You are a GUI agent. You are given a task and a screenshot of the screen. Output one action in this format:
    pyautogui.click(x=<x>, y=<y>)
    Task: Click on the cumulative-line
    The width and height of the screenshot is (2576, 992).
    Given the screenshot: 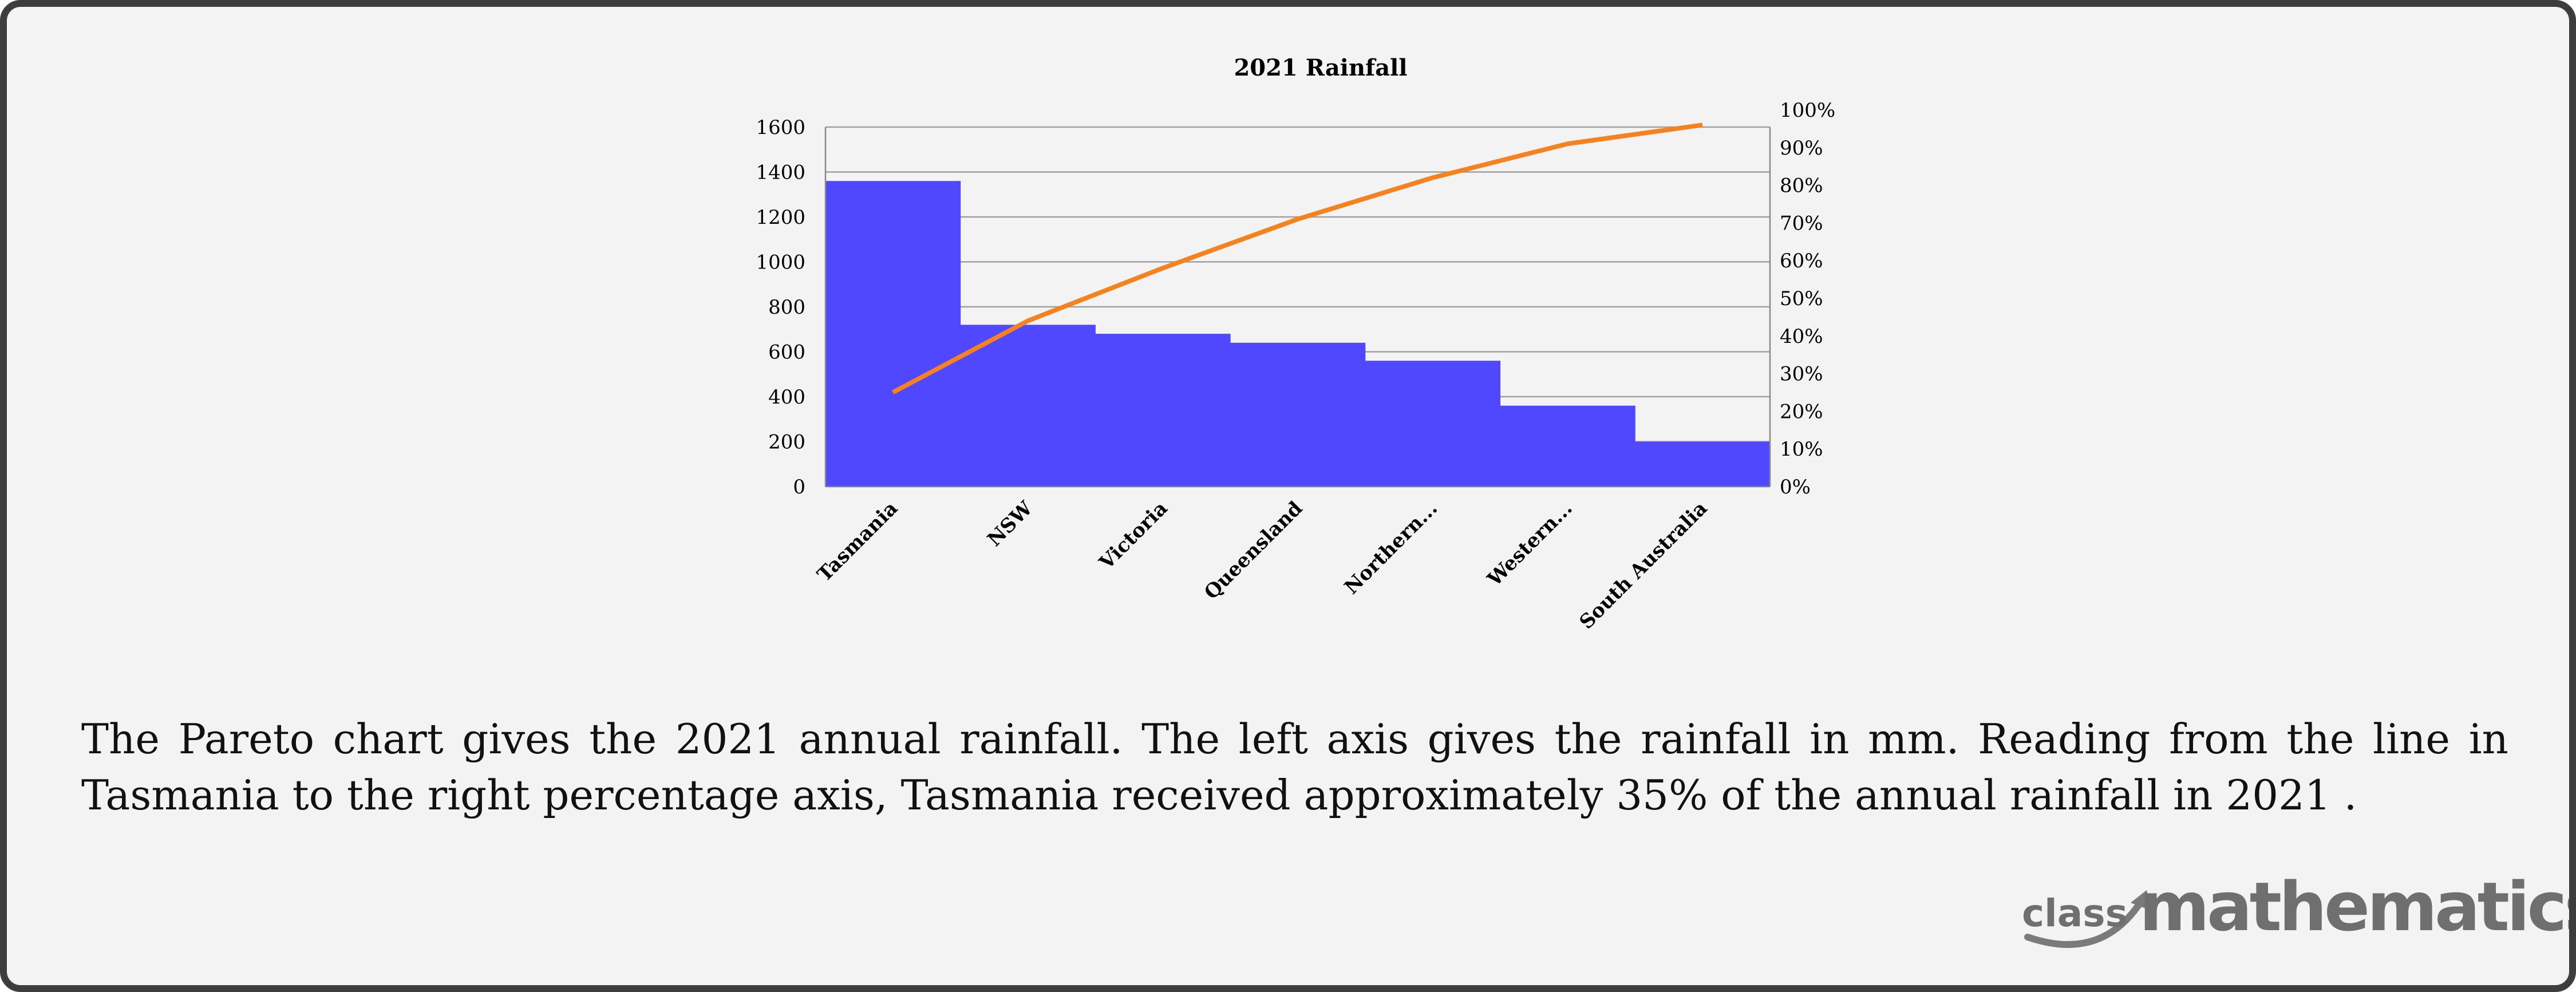 What is the action you would take?
    pyautogui.click(x=1297, y=258)
    